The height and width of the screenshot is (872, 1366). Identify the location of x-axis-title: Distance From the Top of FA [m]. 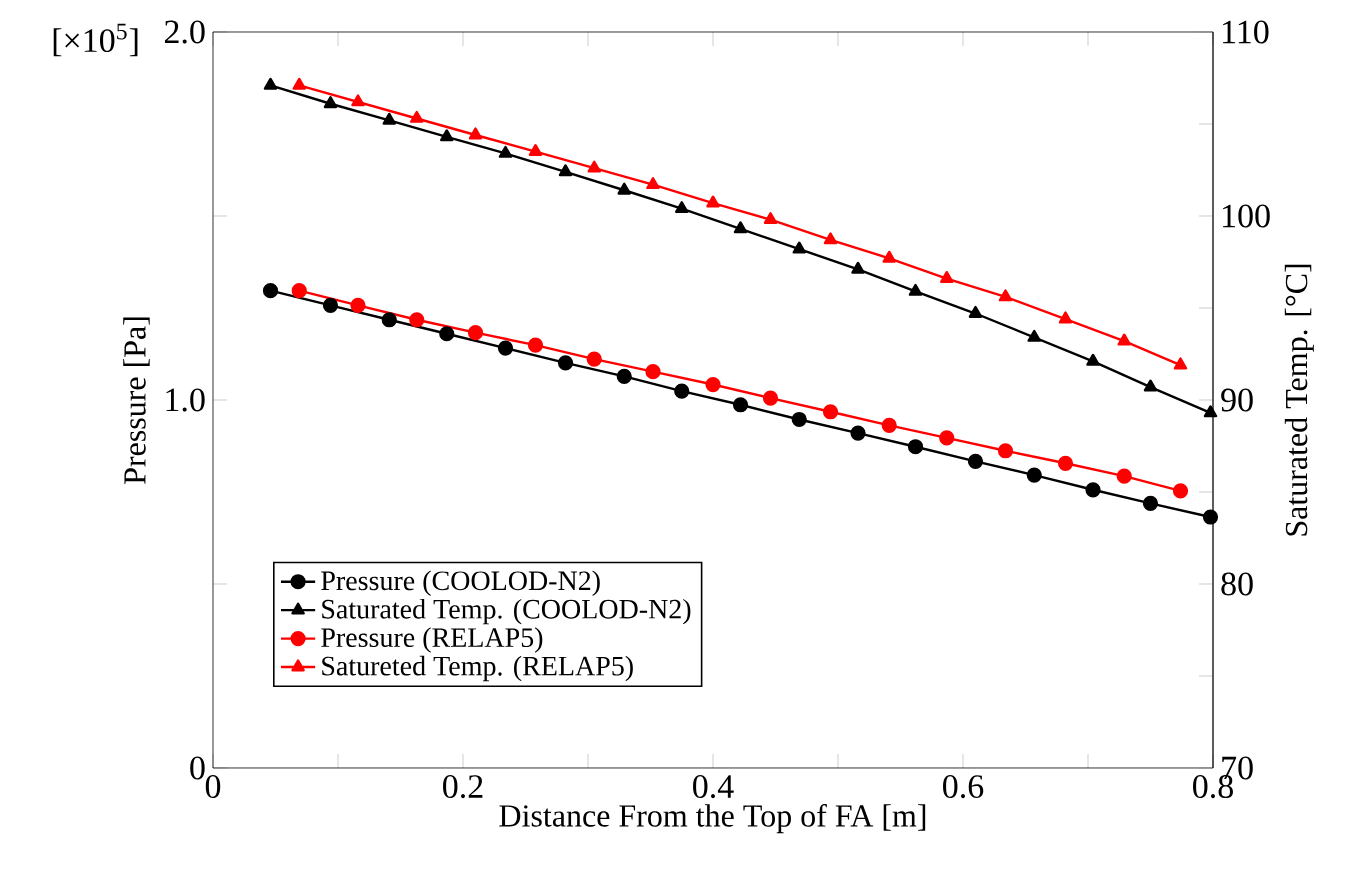
(712, 818).